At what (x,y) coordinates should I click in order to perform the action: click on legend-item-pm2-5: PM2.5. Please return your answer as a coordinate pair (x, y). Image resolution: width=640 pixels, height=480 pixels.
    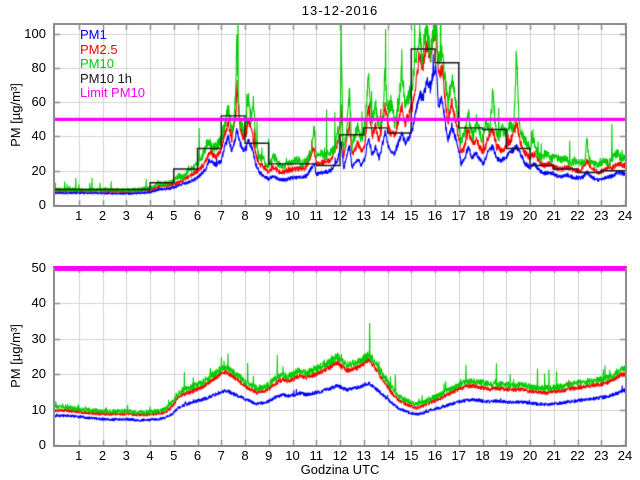
    Looking at the image, I should click on (99, 49).